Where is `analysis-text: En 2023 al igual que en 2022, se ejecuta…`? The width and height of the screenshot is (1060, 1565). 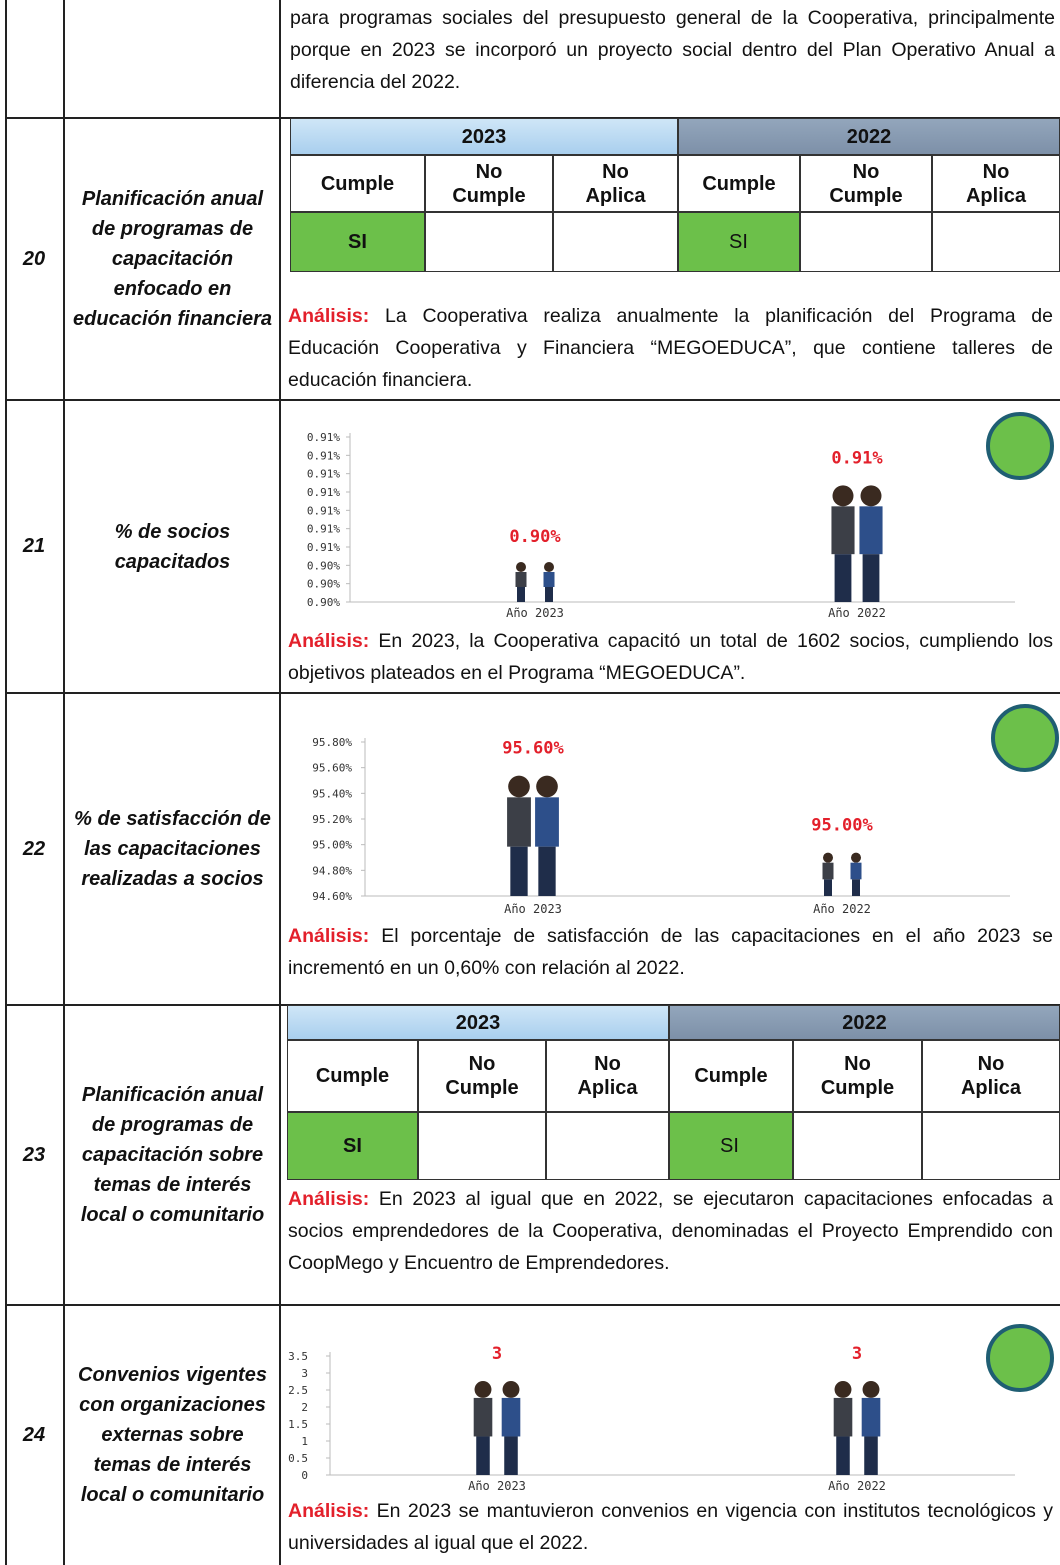 analysis-text: En 2023 al igual que en 2022, se ejecuta… is located at coordinates (670, 1231).